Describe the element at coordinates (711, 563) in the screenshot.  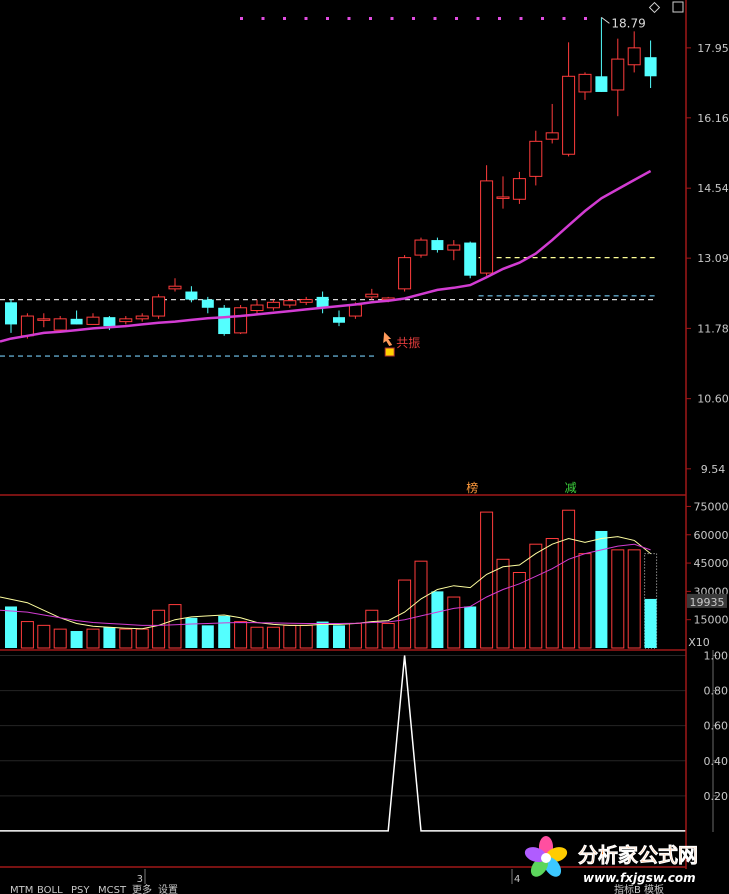
I see `volume-tick-label: 45000` at that location.